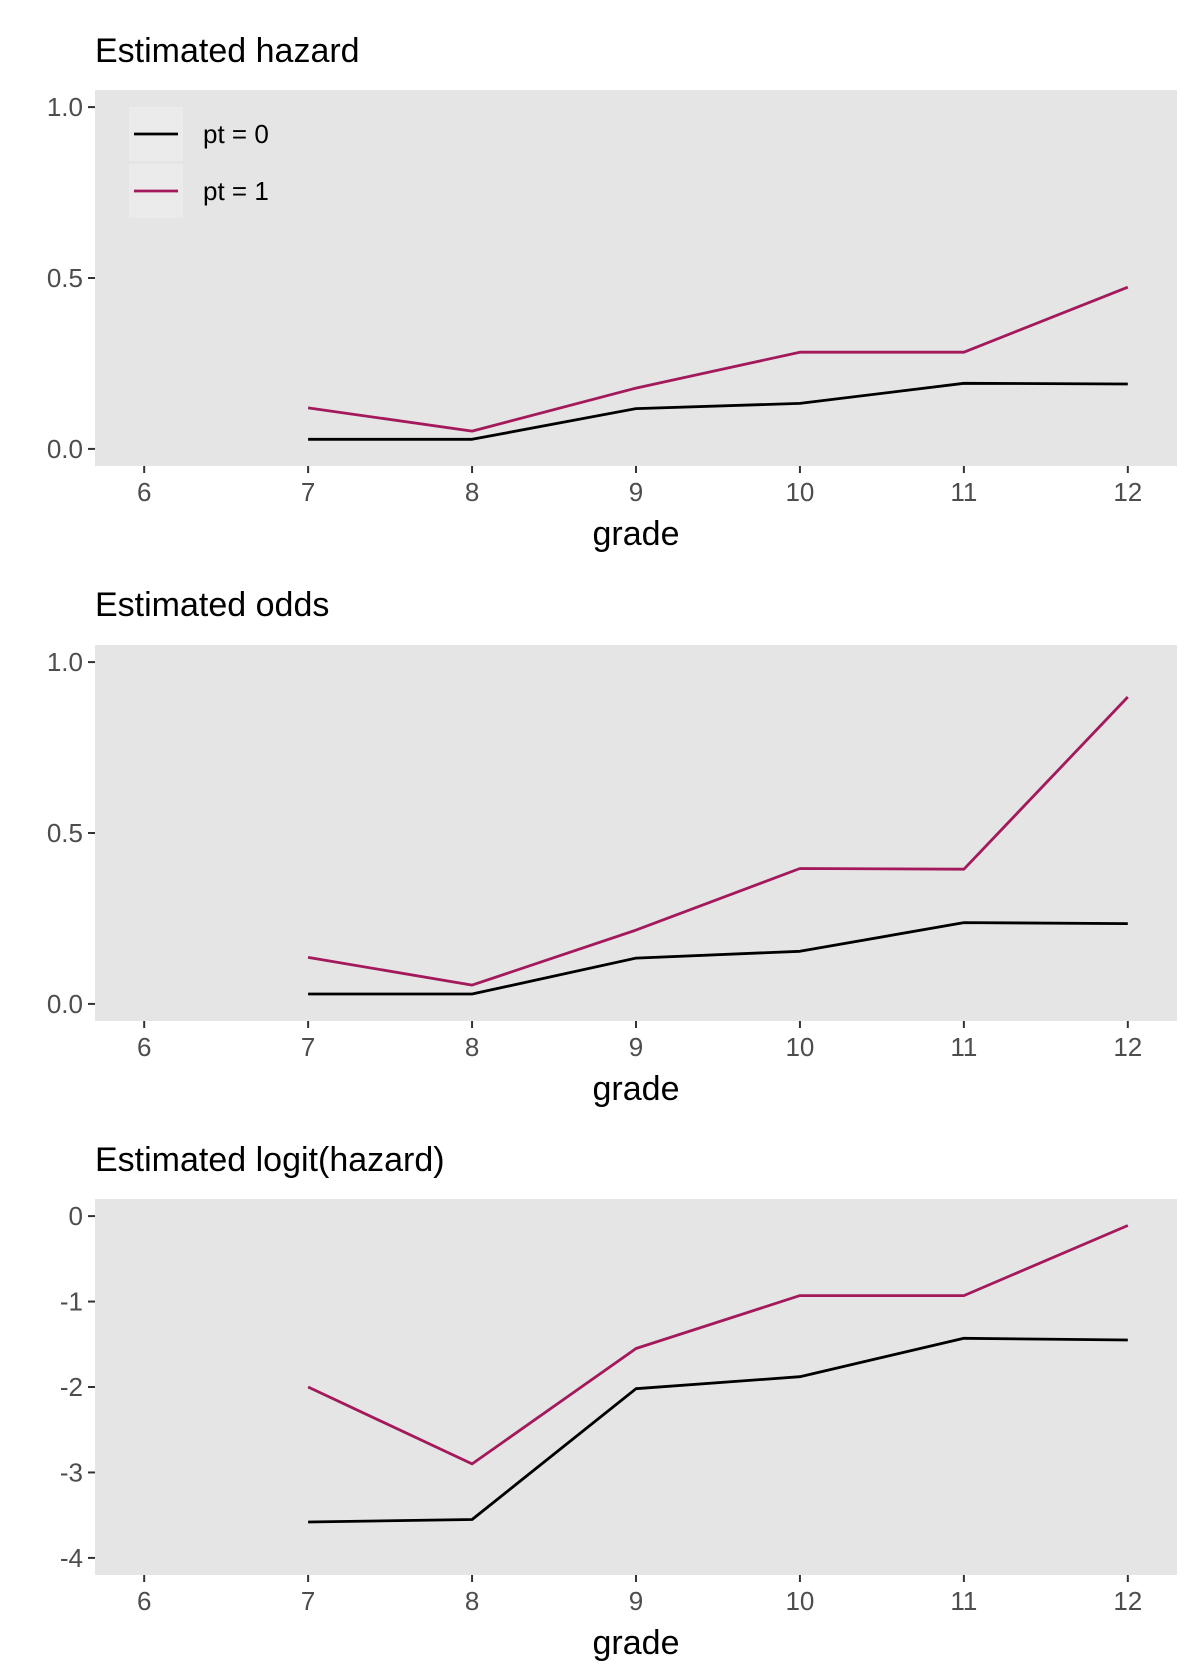  What do you see at coordinates (71, 1472) in the screenshot?
I see `y-tick-label: -3` at bounding box center [71, 1472].